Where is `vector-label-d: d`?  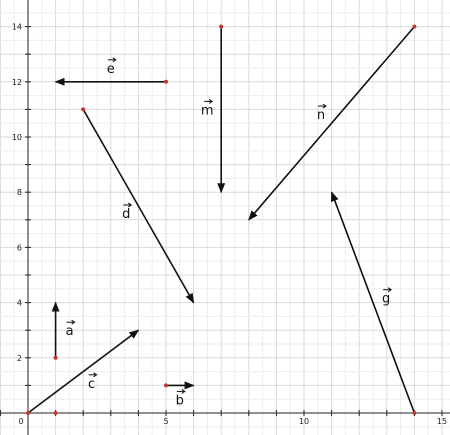
vector-label-d: d is located at coordinates (126, 214).